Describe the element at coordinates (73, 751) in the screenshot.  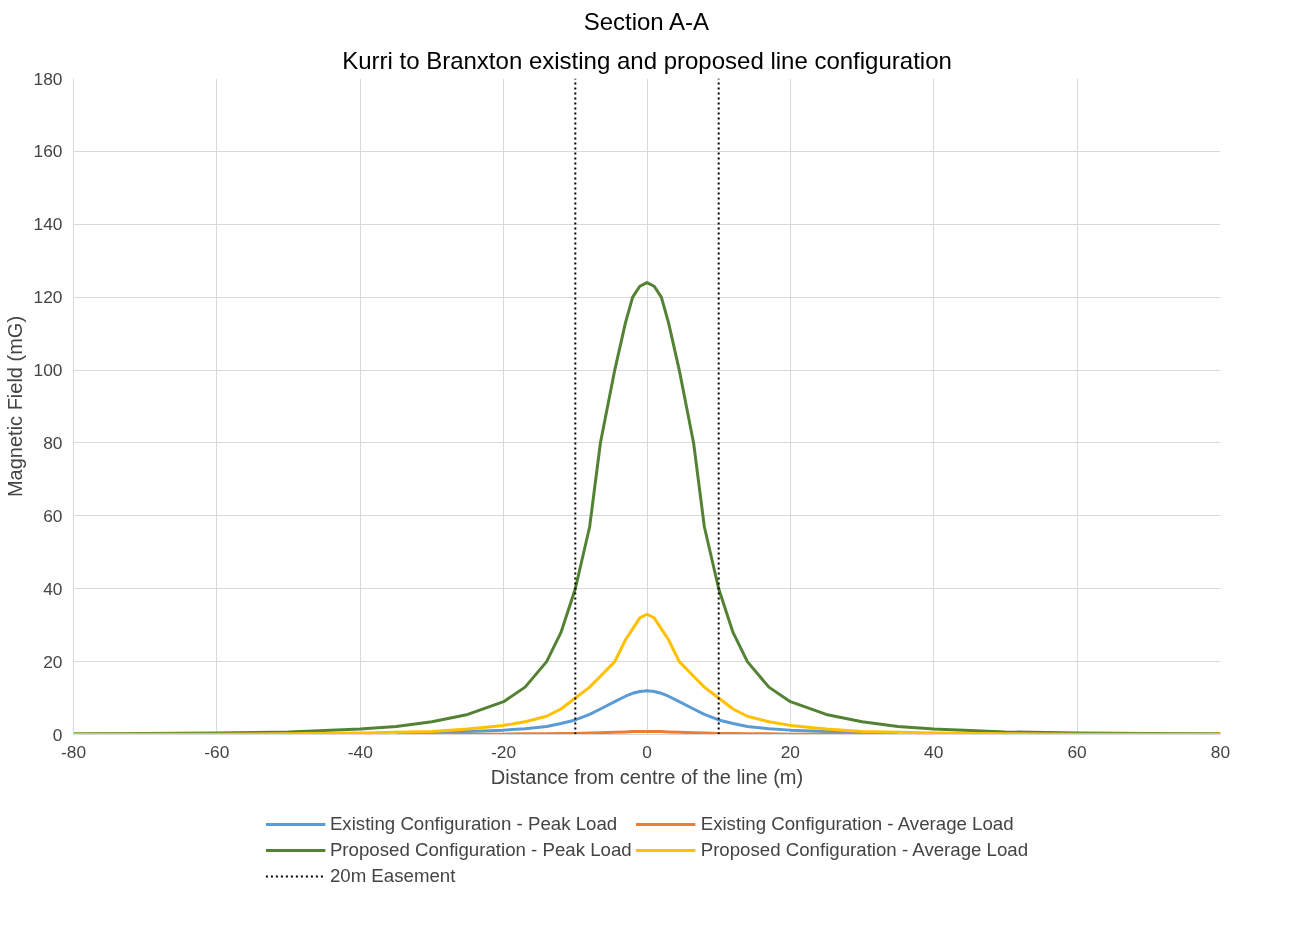
I see `x-tick-label: -80` at that location.